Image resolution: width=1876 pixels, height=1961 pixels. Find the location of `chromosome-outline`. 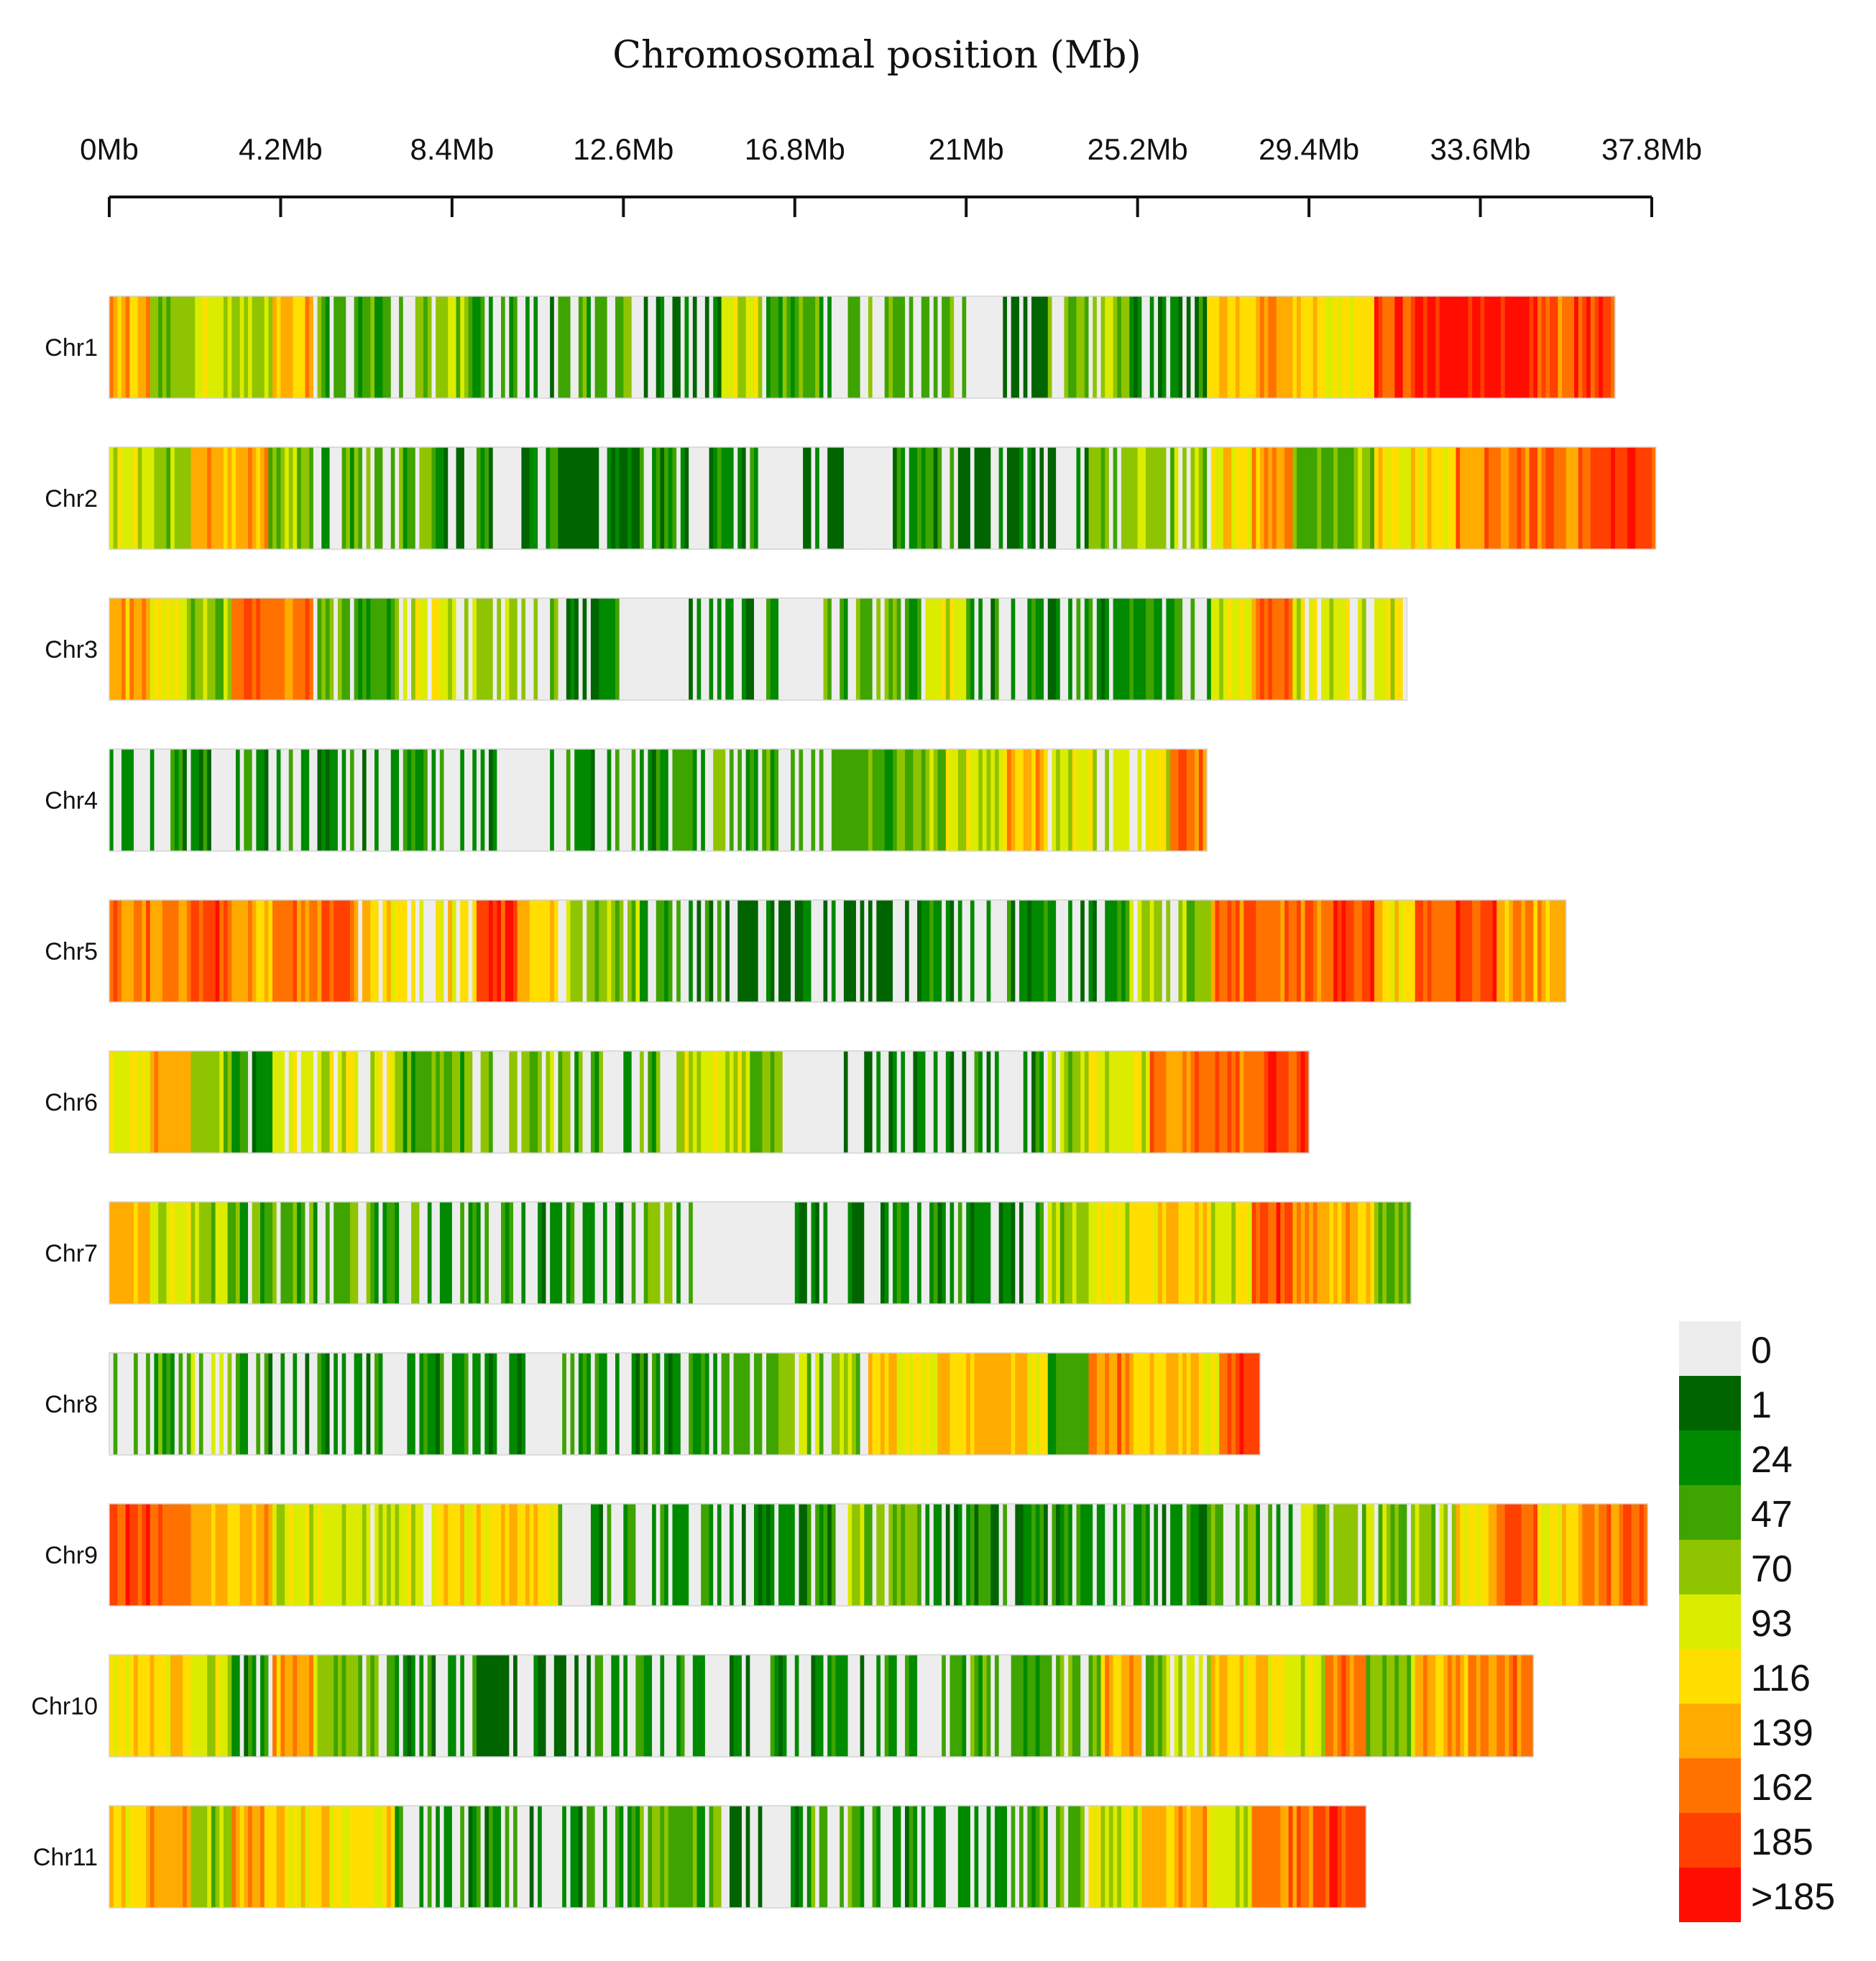

chromosome-outline is located at coordinates (658, 800).